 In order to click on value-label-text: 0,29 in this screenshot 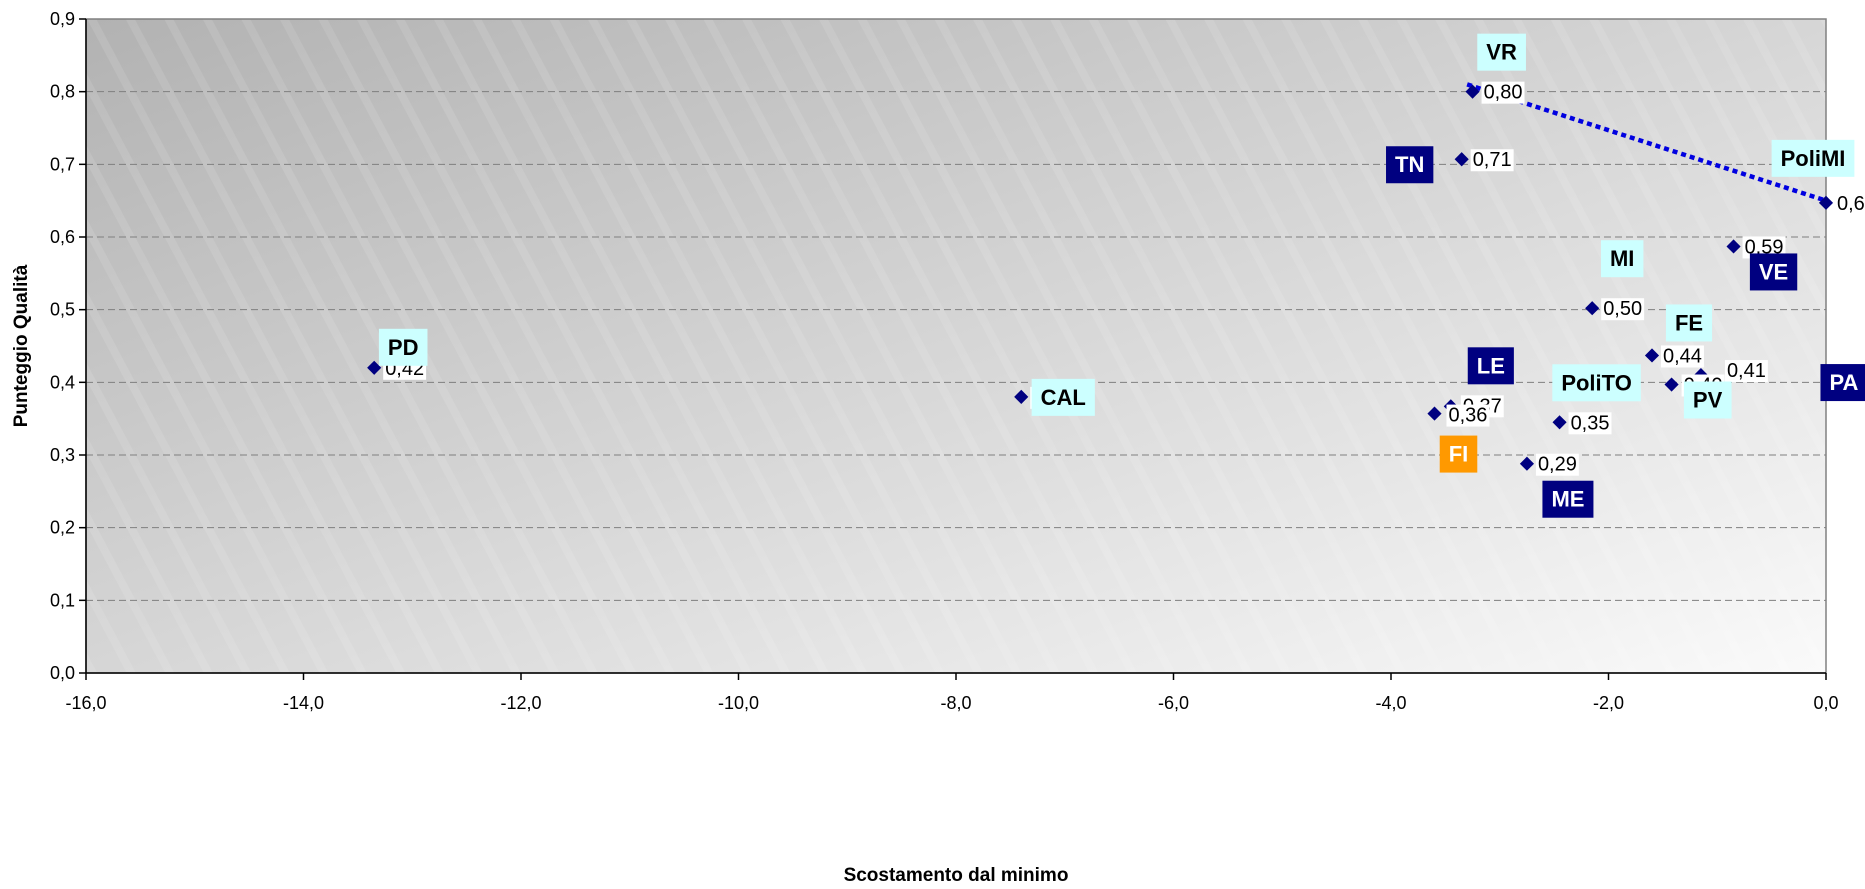, I will do `click(1557, 465)`.